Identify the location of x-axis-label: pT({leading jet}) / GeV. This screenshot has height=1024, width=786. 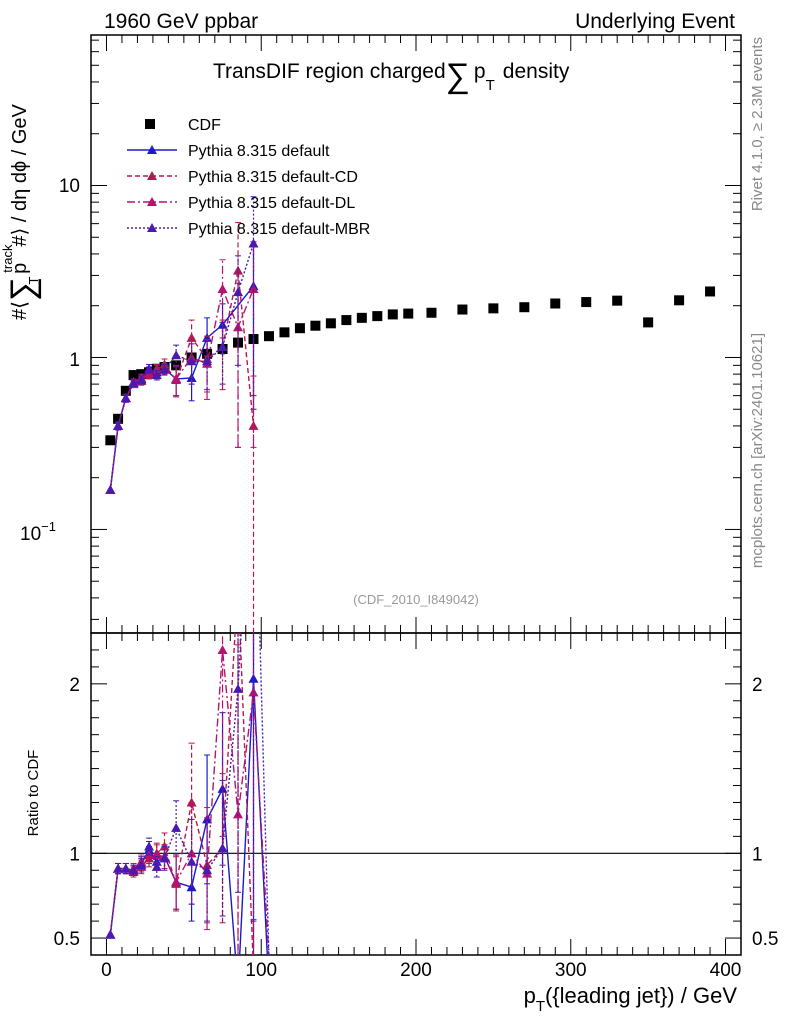
(631, 999).